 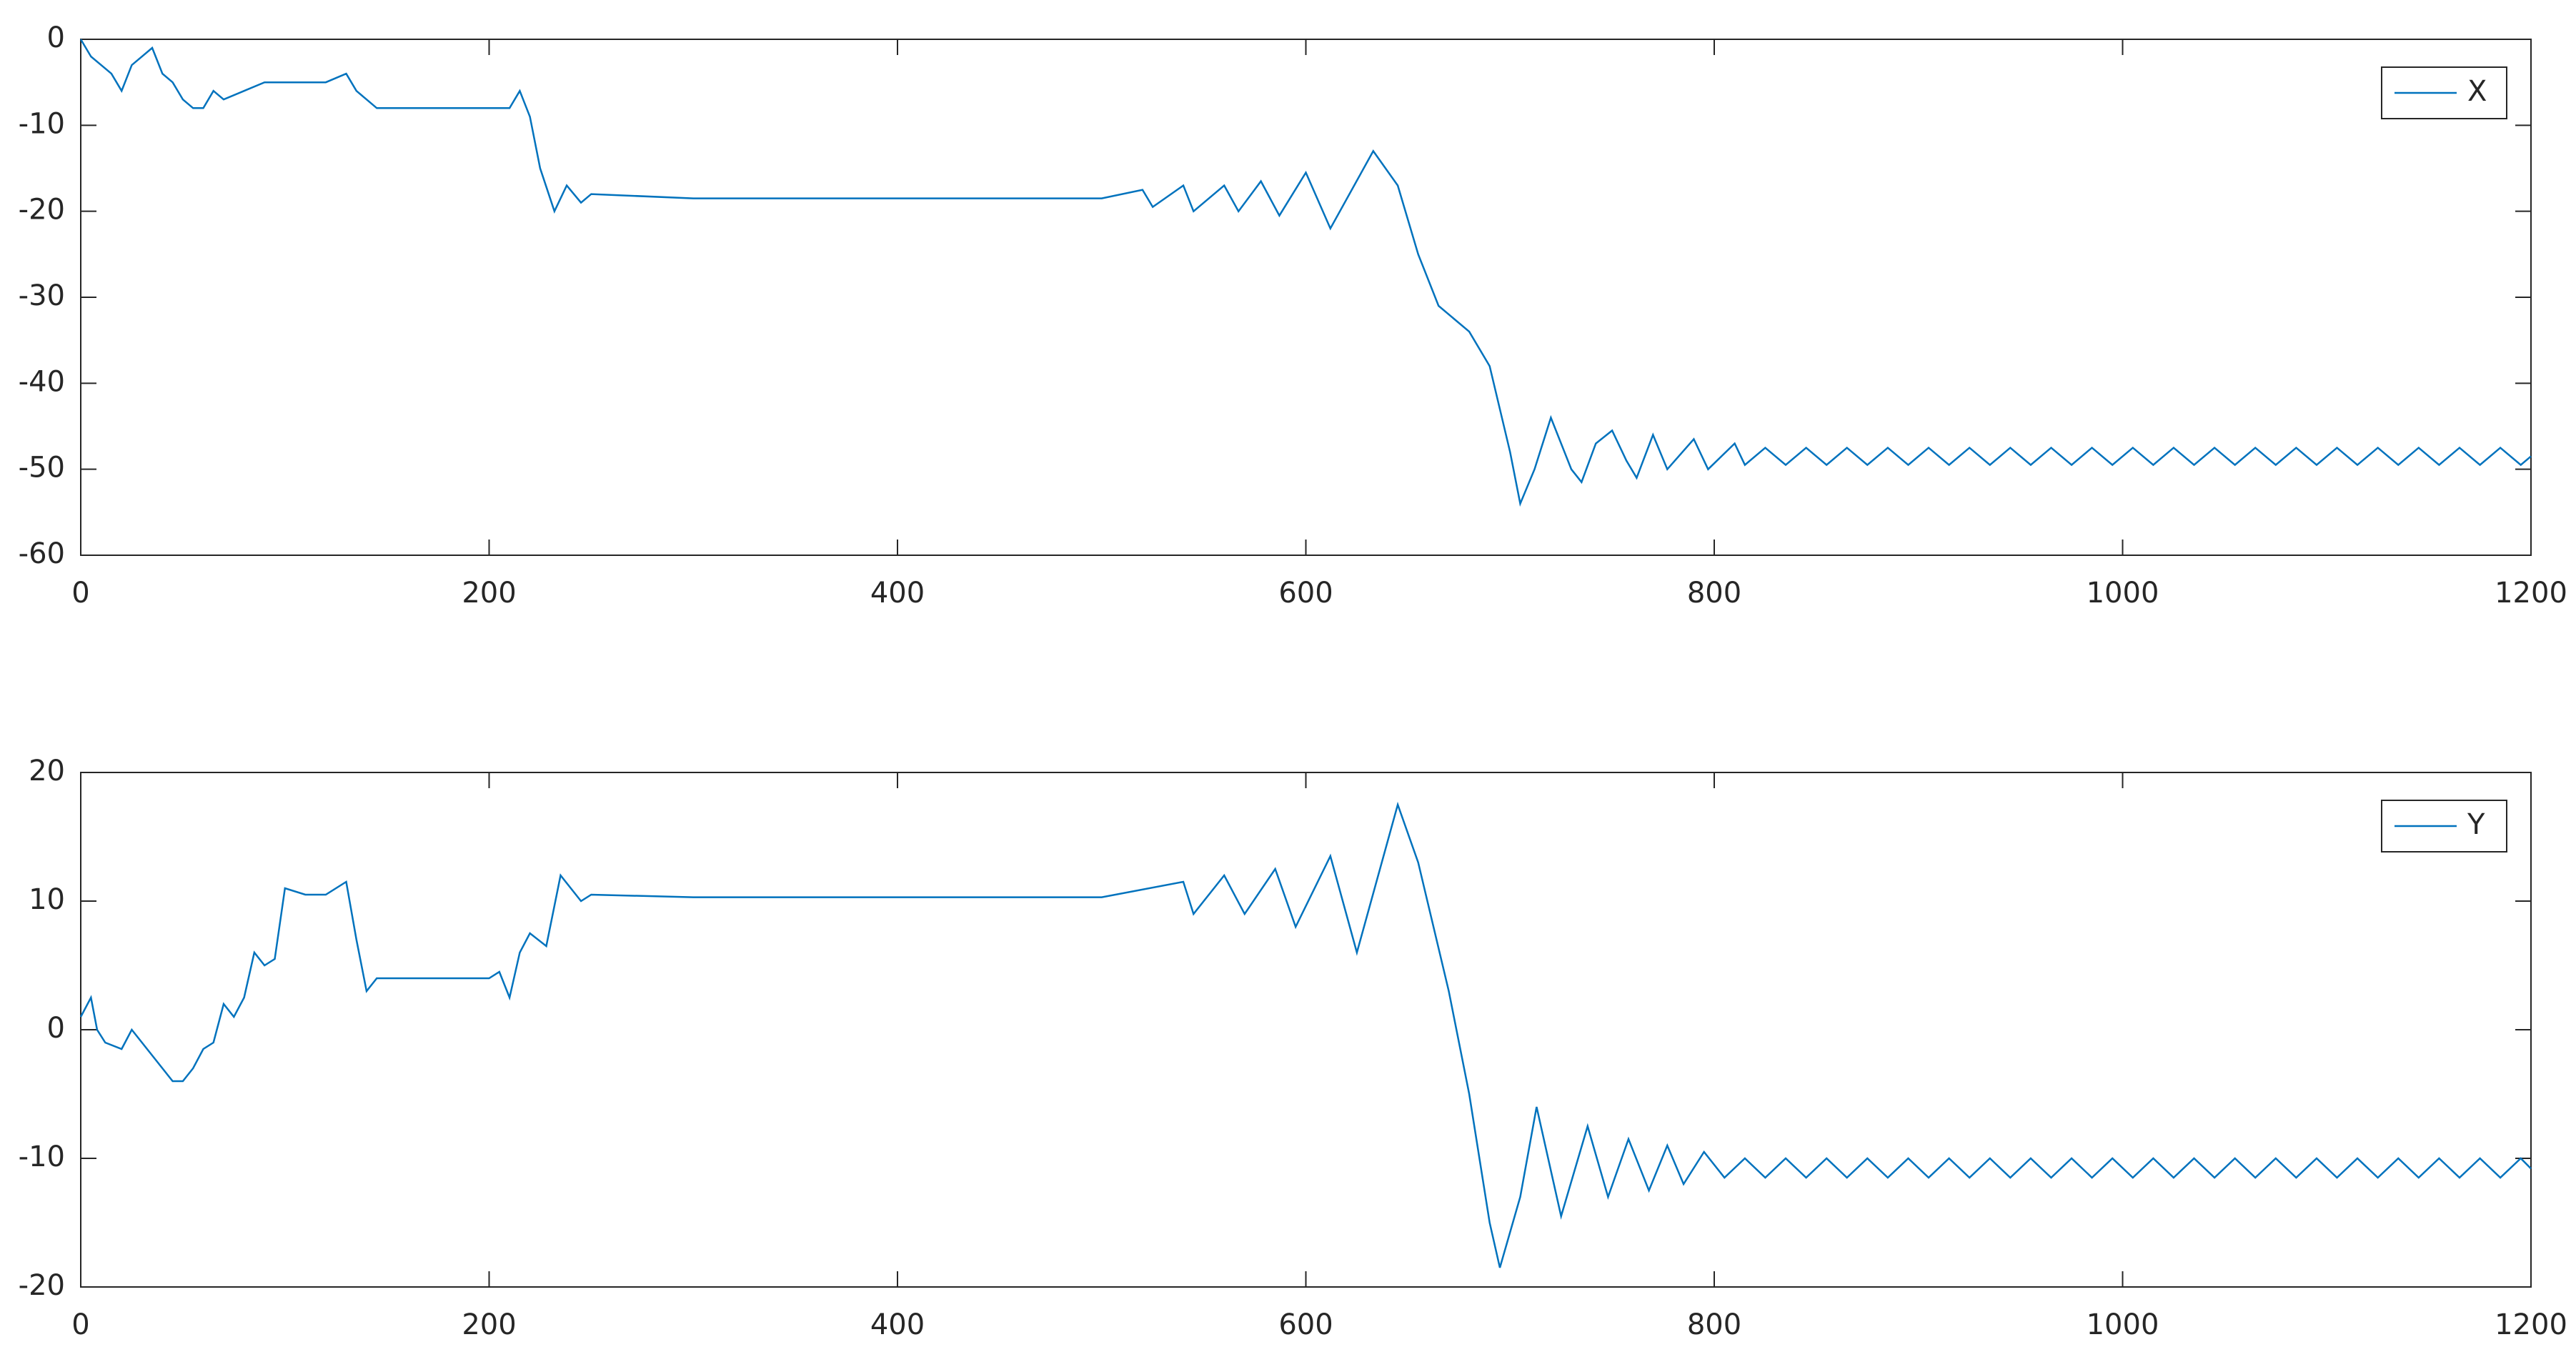 What do you see at coordinates (42, 295) in the screenshot?
I see `y-tick-label: -30` at bounding box center [42, 295].